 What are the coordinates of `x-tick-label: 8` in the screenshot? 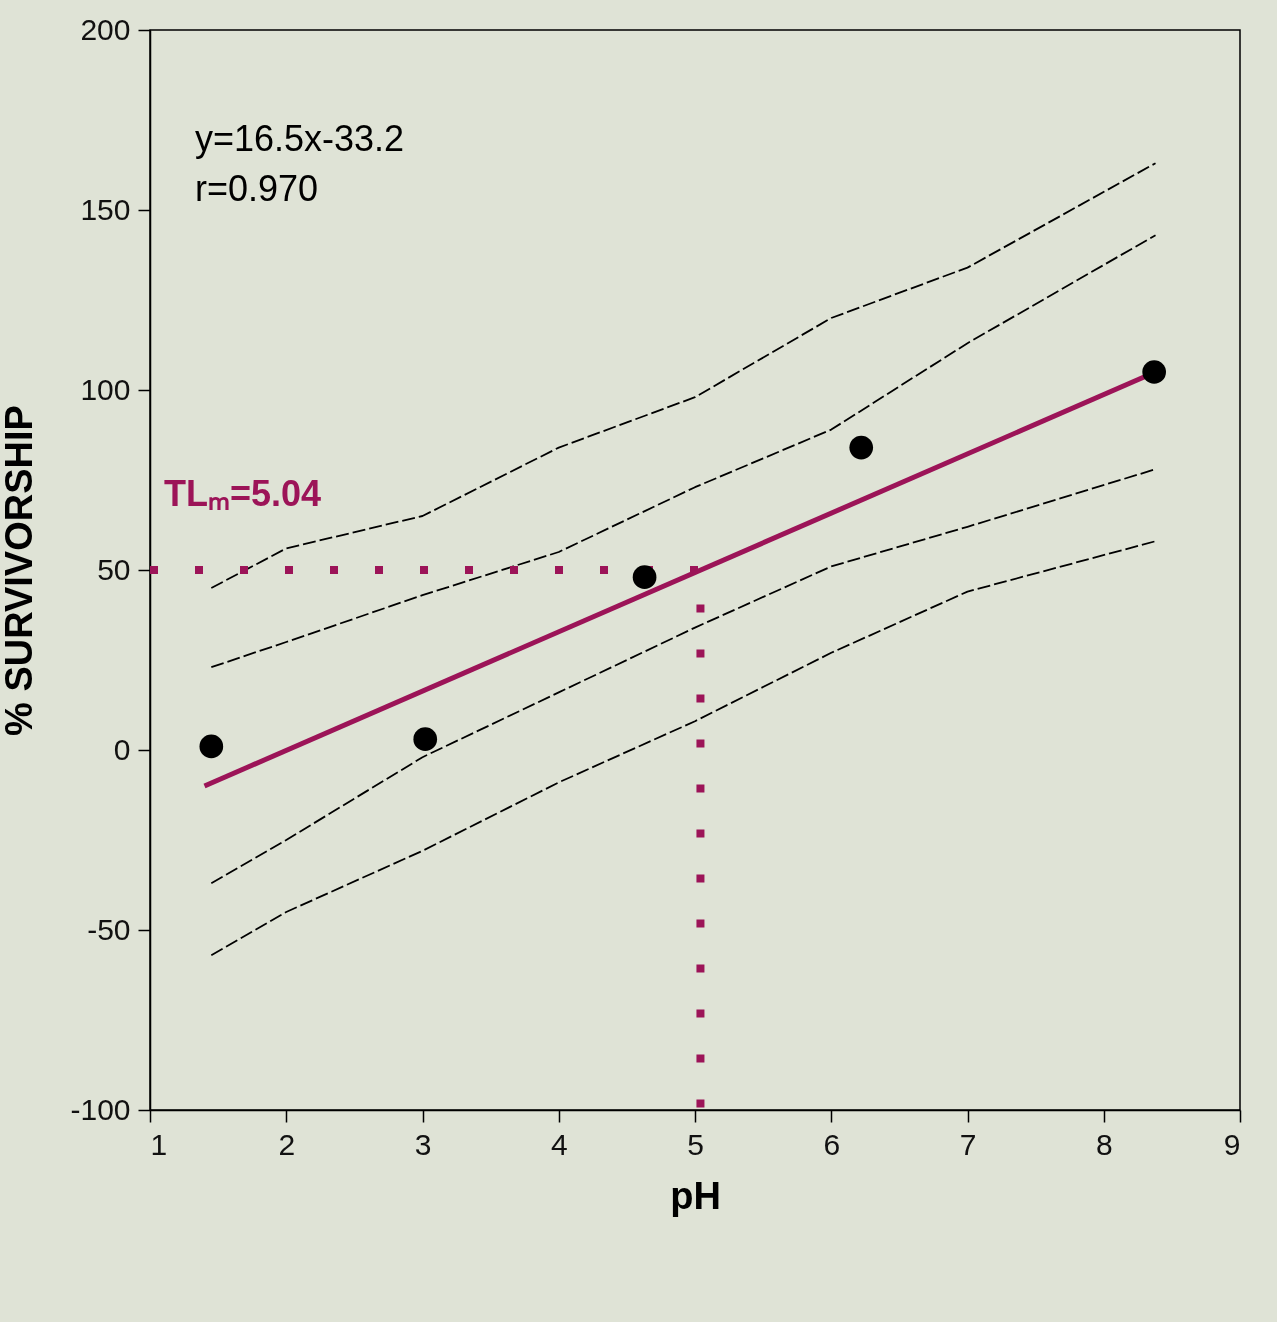 It's located at (1104, 1144).